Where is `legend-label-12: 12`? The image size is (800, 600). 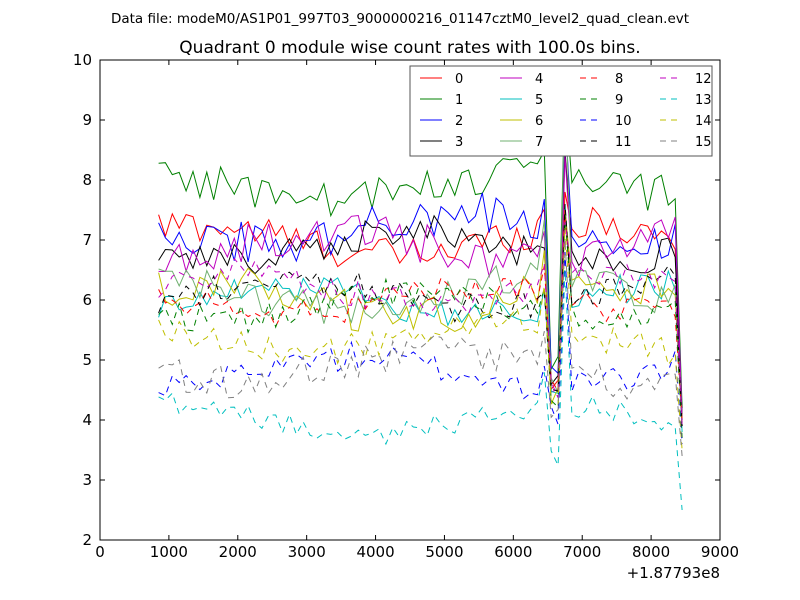
legend-label-12: 12 is located at coordinates (703, 79).